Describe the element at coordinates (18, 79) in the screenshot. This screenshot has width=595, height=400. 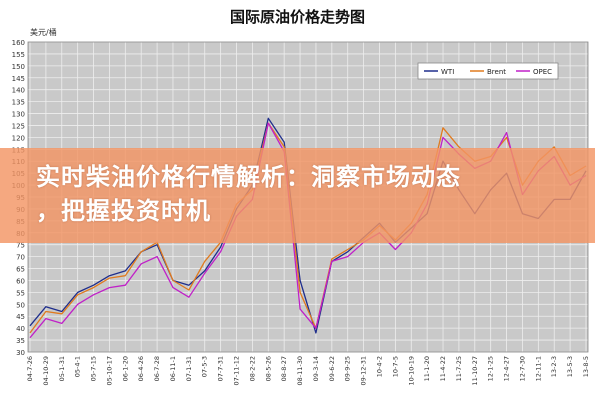
I see `y-tick-label: 145` at that location.